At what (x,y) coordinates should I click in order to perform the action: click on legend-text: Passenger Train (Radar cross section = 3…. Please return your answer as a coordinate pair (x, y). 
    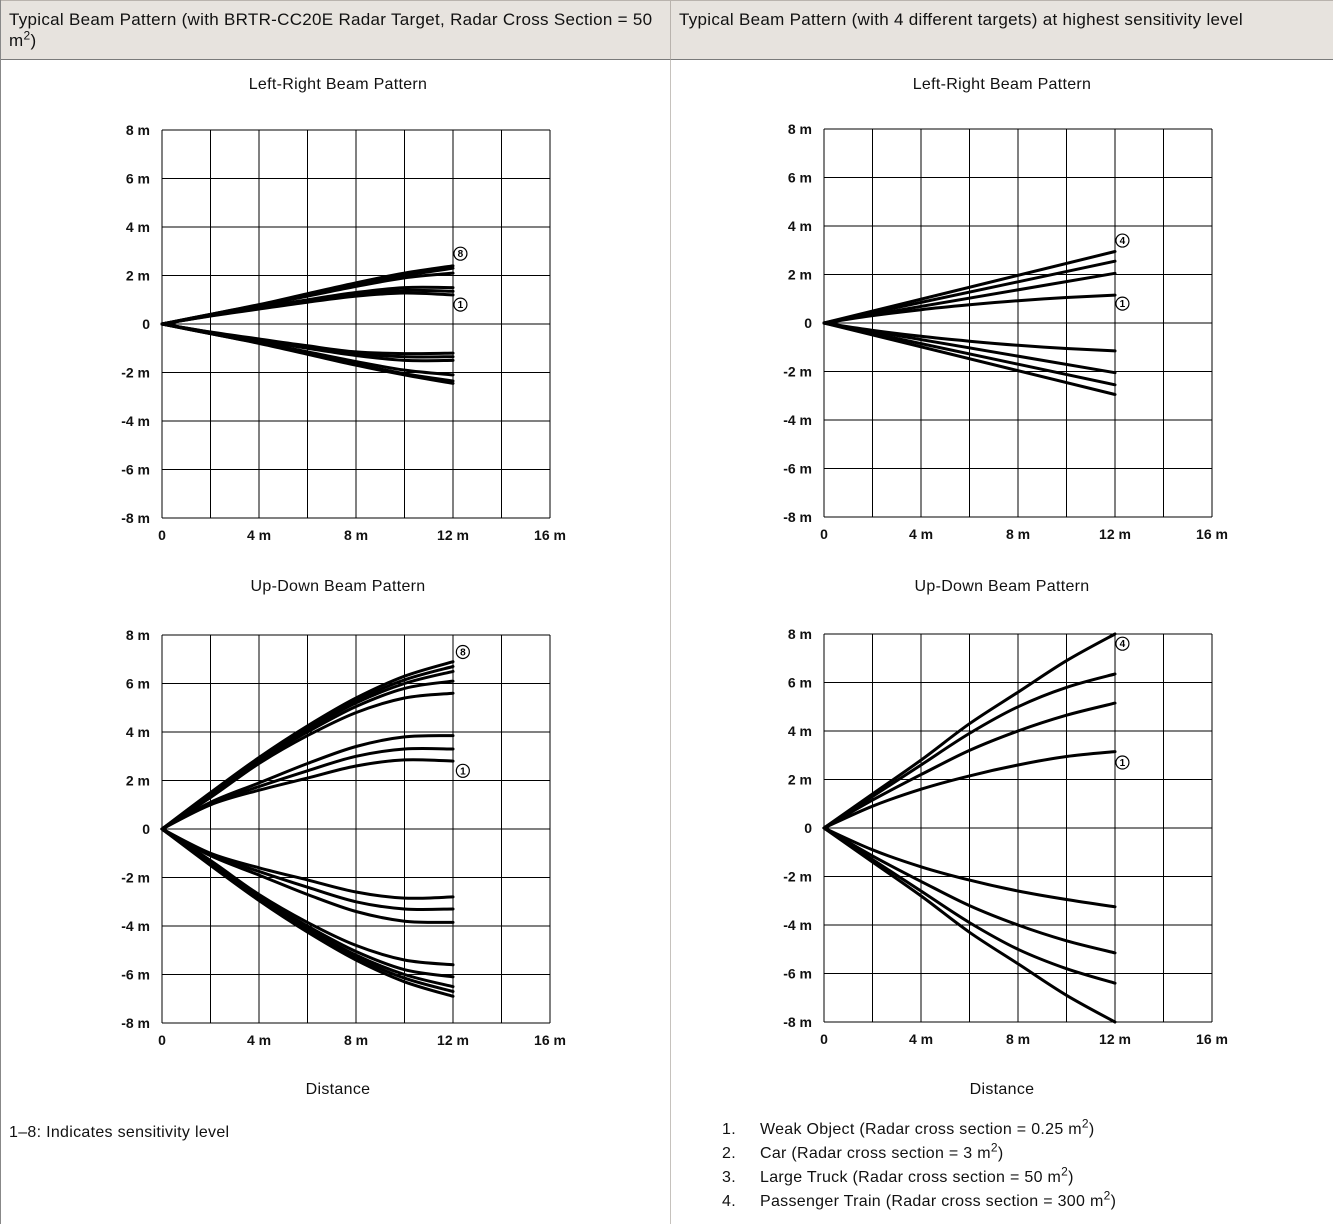
    Looking at the image, I should click on (932, 1201).